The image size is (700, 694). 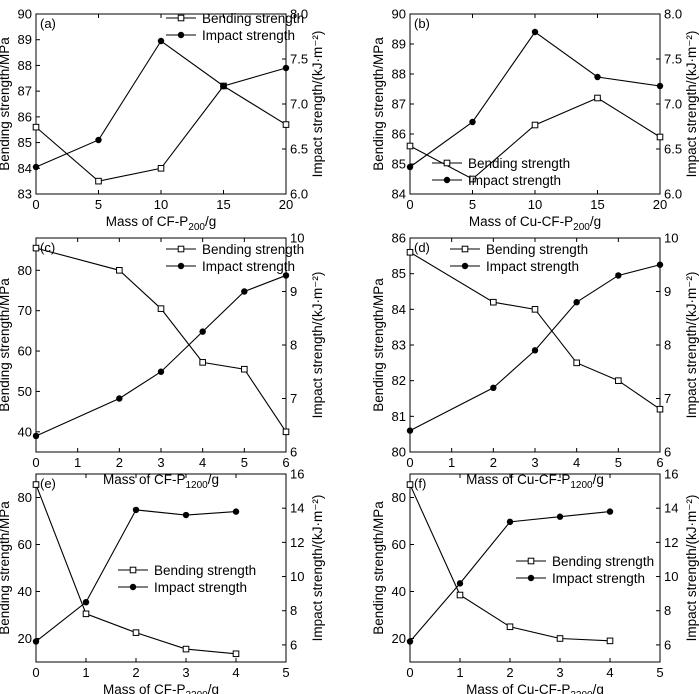 I want to click on legend-marker-circle, so click(x=465, y=266).